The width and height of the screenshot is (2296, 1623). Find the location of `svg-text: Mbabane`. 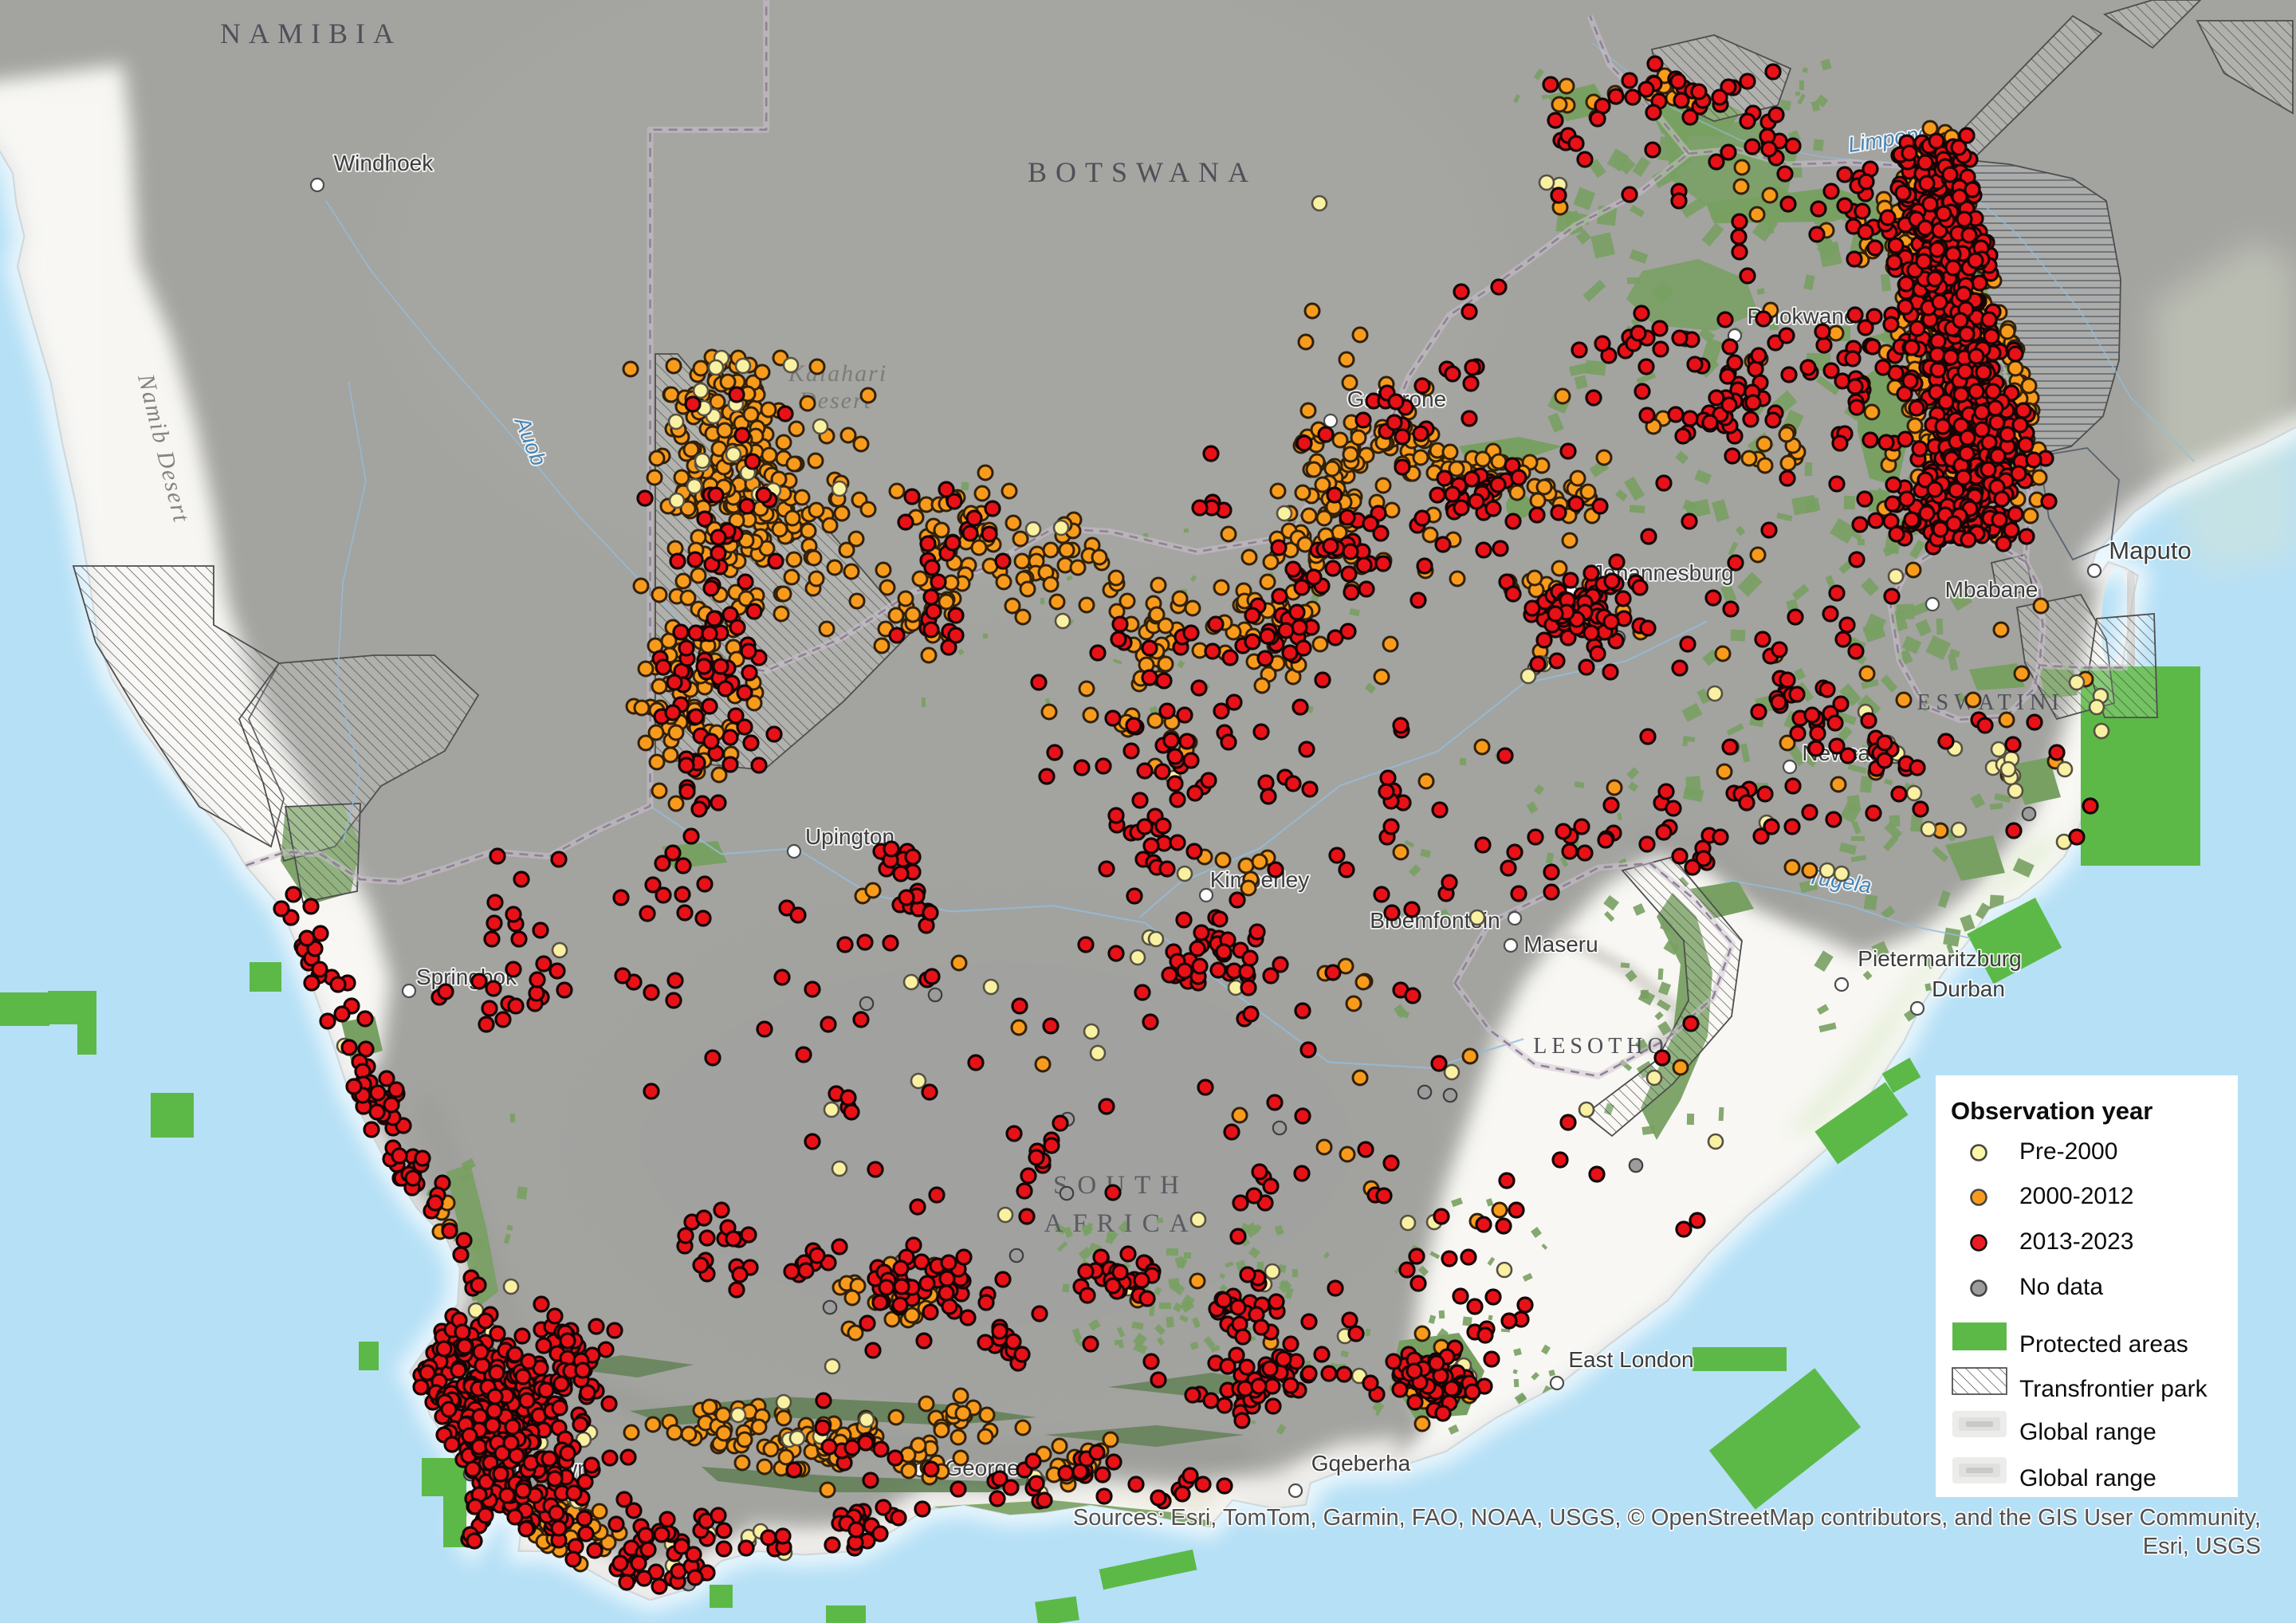

svg-text: Mbabane is located at coordinates (1991, 589).